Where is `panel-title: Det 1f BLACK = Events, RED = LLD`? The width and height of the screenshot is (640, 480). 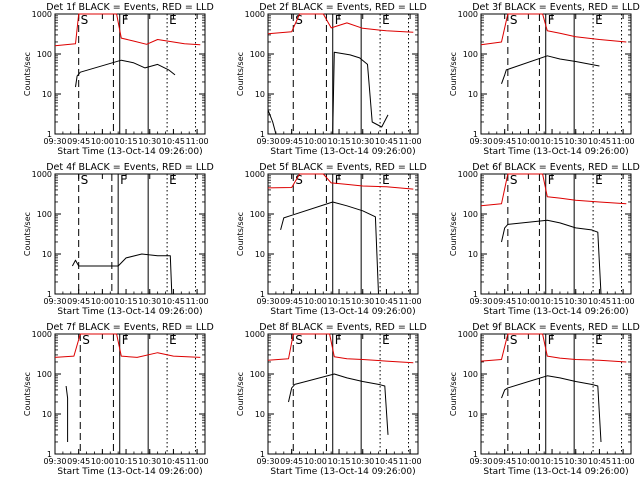
panel-title: Det 1f BLACK = Events, RED = LLD is located at coordinates (130, 7).